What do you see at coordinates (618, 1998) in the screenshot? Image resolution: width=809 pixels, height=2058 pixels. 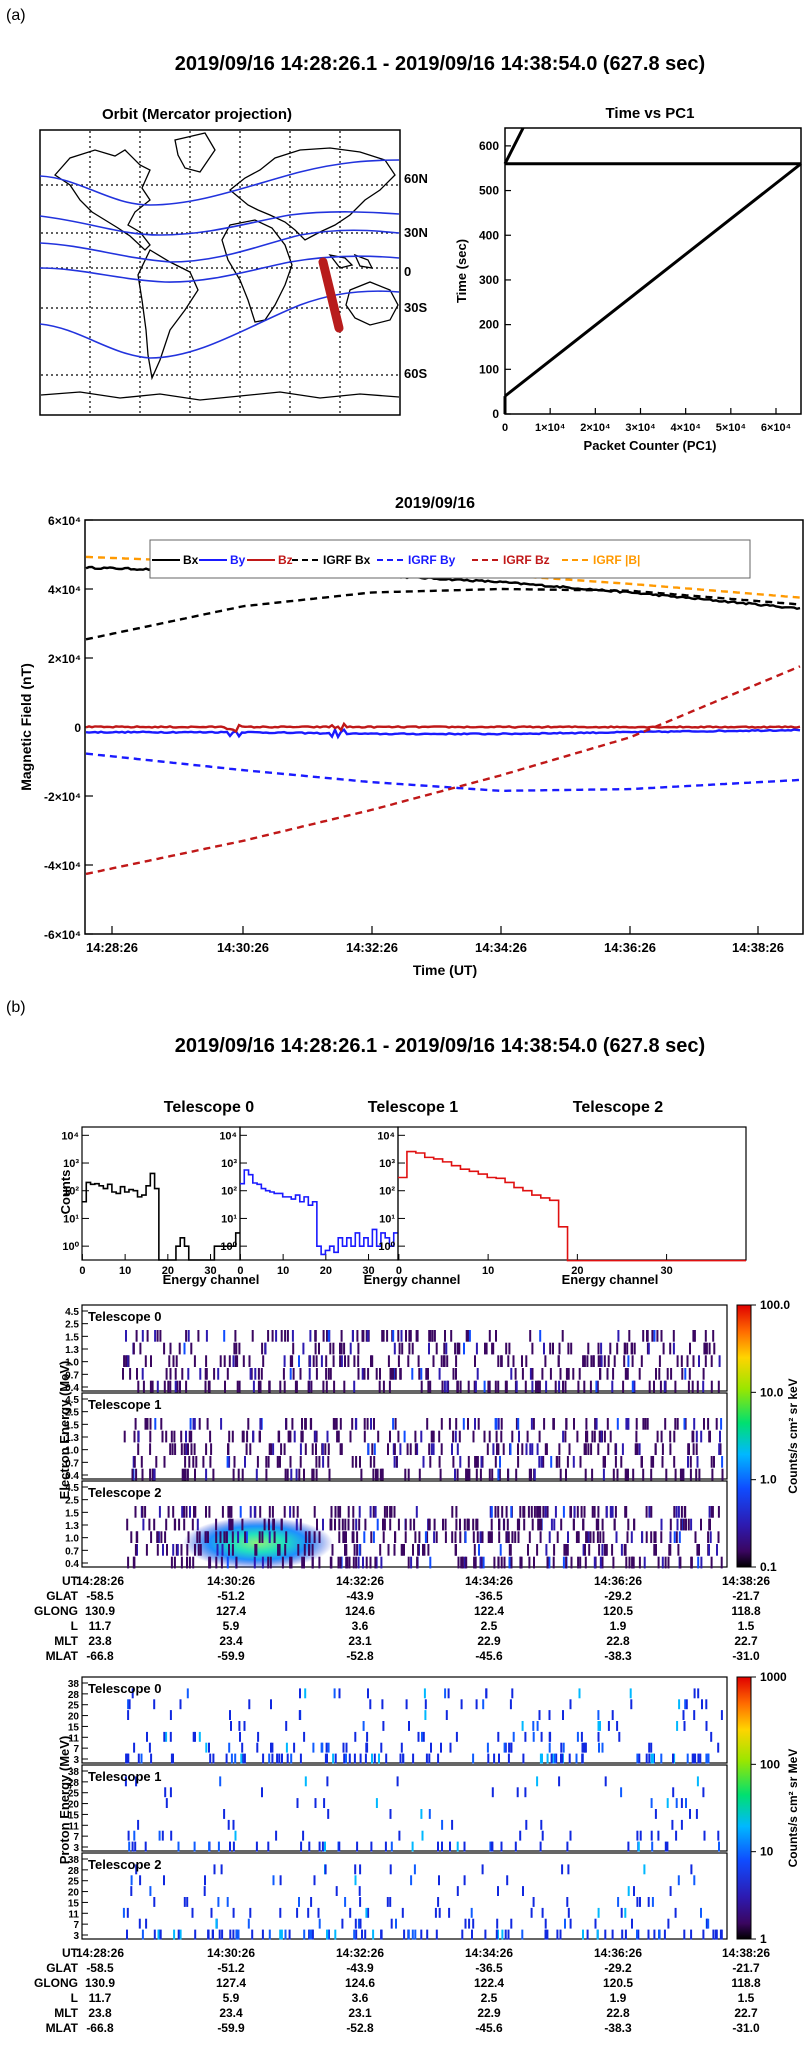 I see `ephem-cell: 1.9` at bounding box center [618, 1998].